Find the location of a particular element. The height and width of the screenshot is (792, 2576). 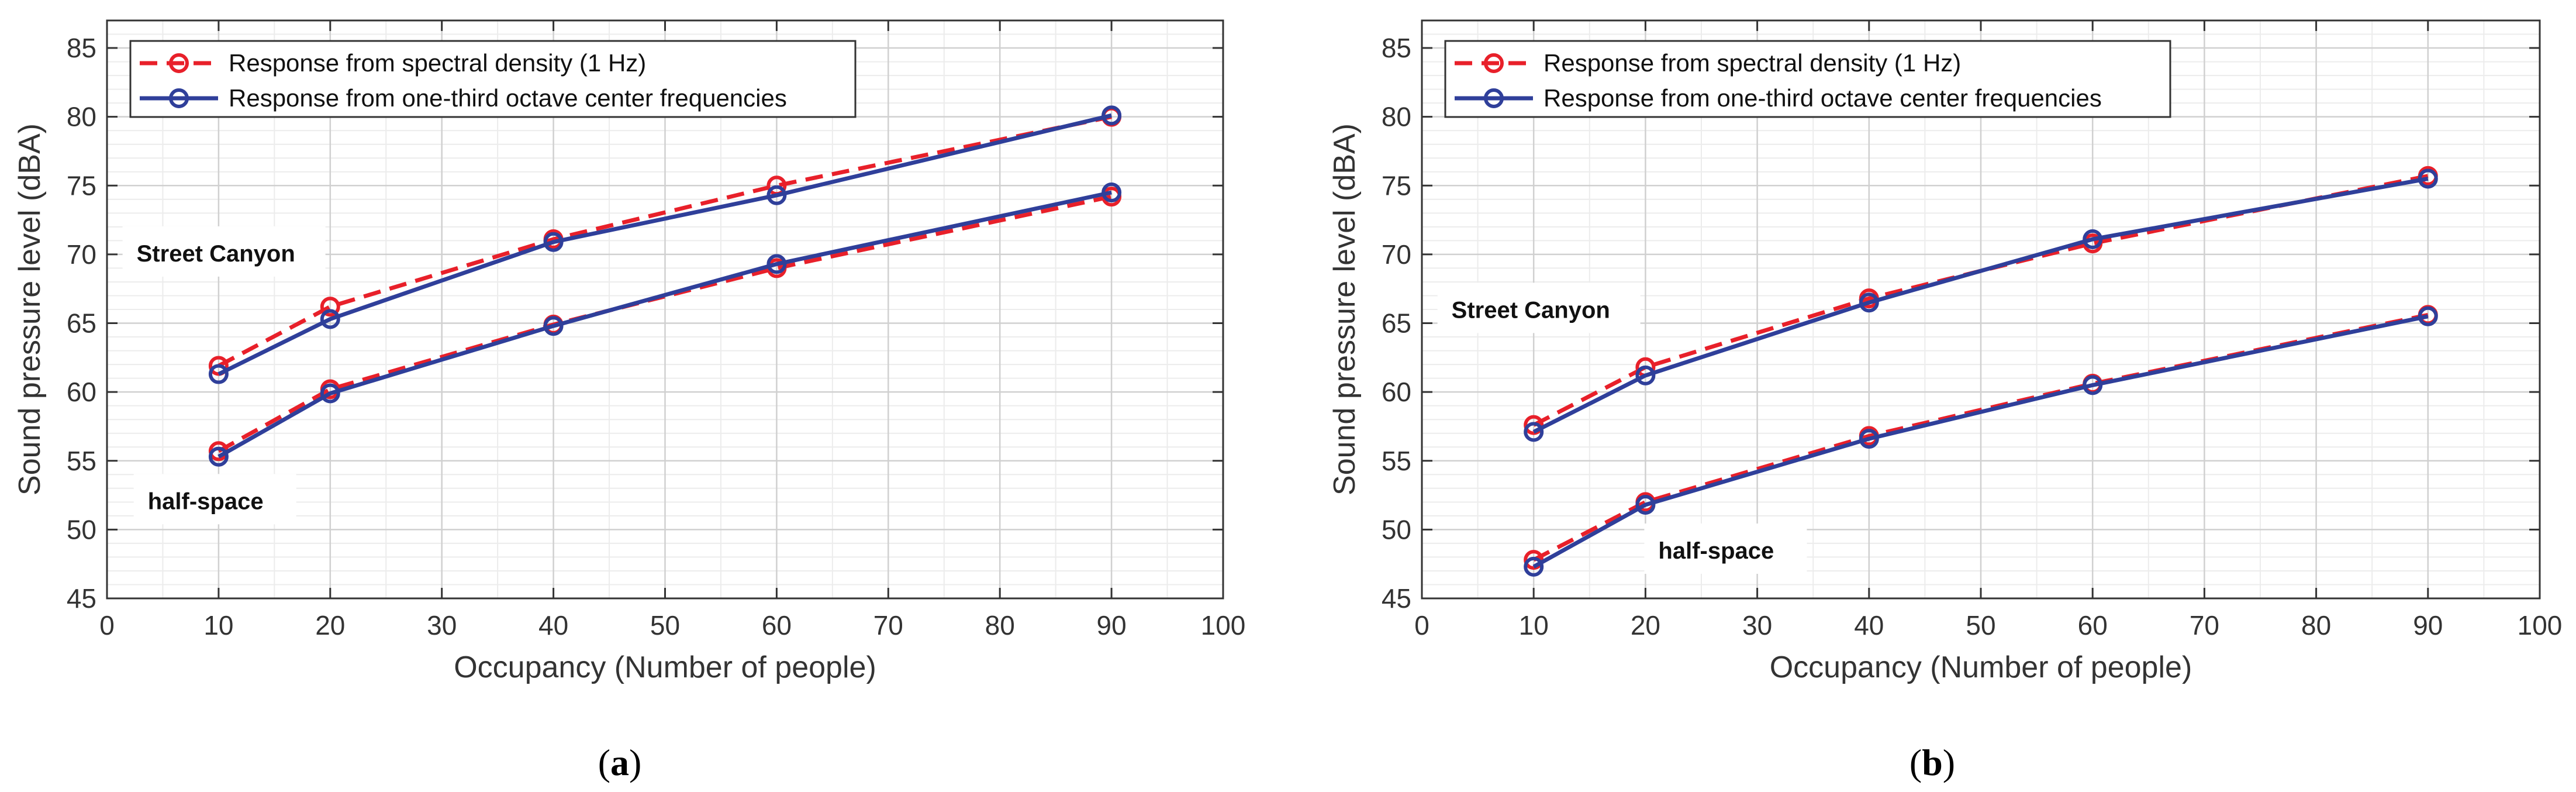

panel-caption: (a) is located at coordinates (620, 762).